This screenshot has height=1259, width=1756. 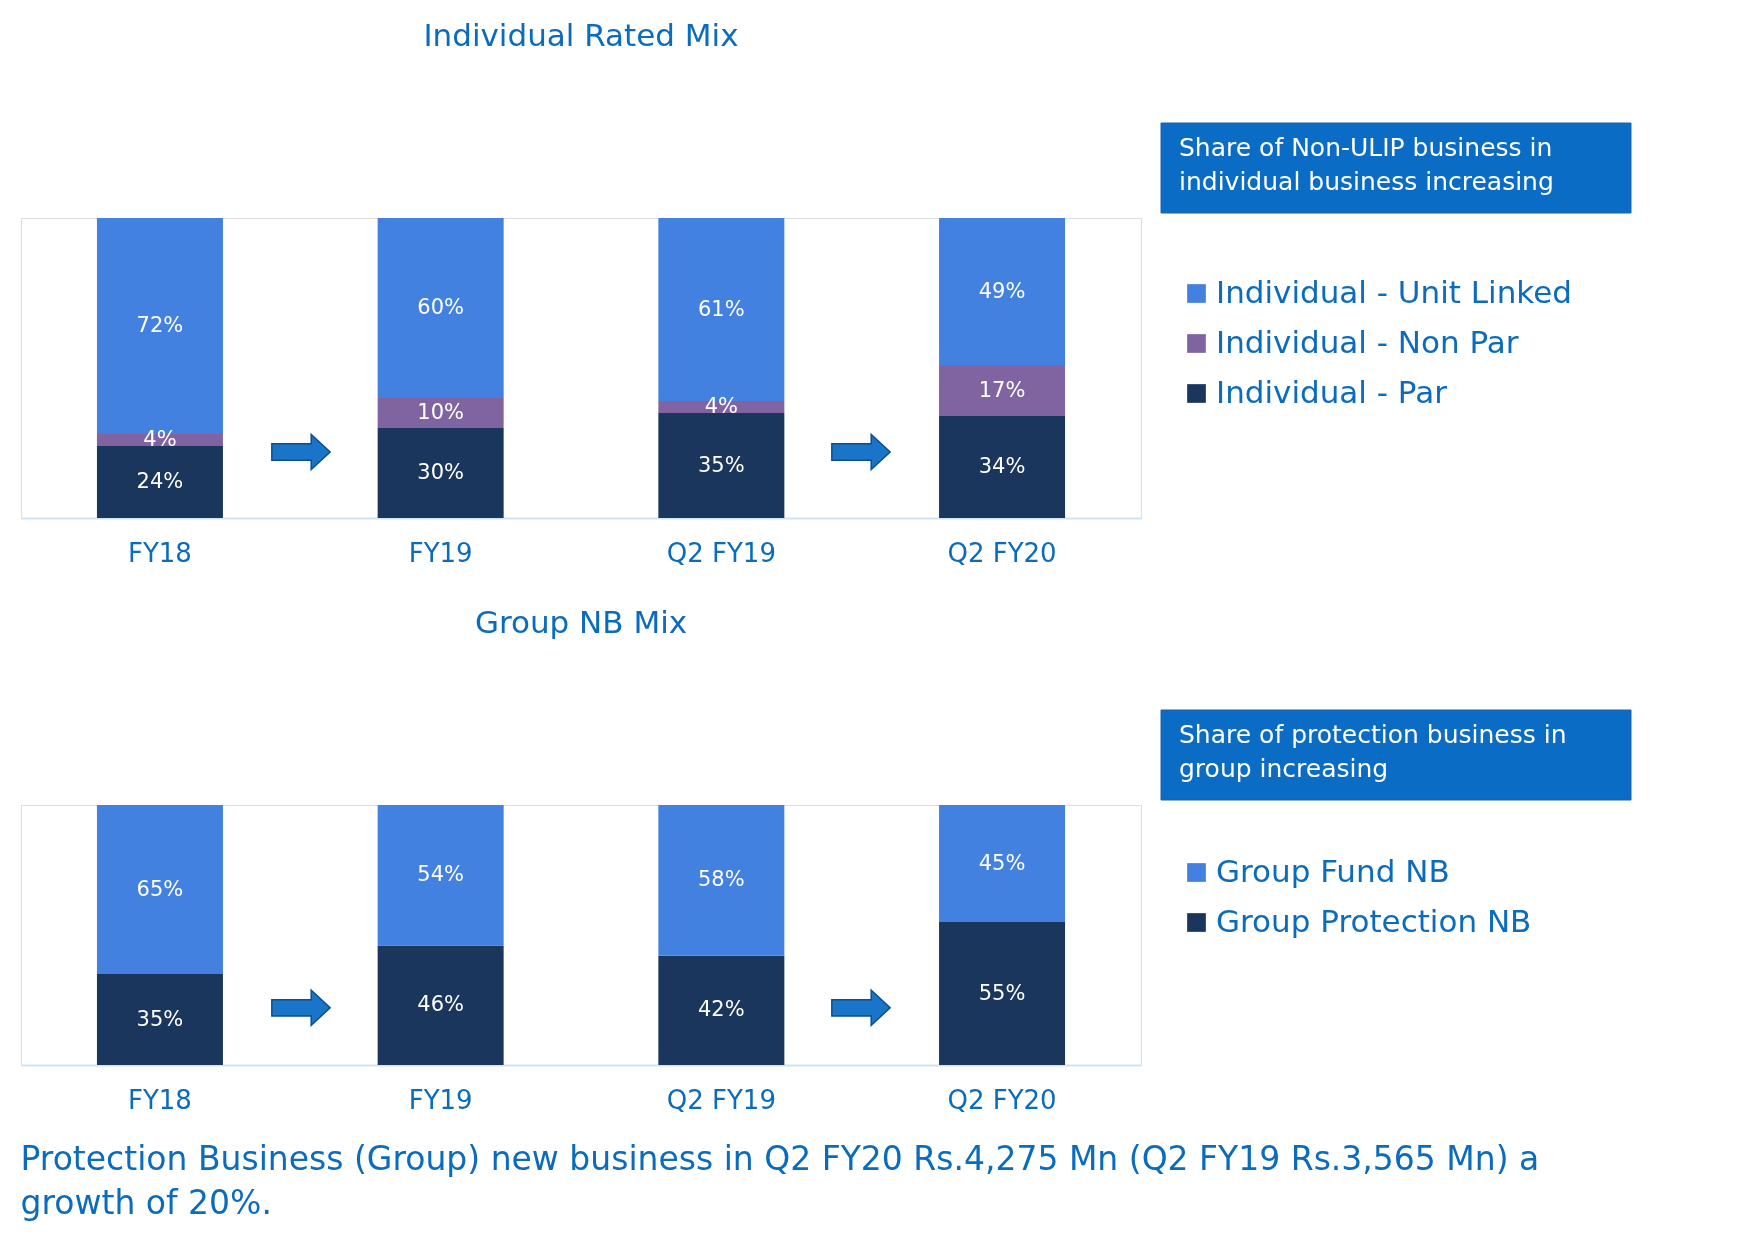 What do you see at coordinates (581, 34) in the screenshot?
I see `chart-title: Individual Rated Mix` at bounding box center [581, 34].